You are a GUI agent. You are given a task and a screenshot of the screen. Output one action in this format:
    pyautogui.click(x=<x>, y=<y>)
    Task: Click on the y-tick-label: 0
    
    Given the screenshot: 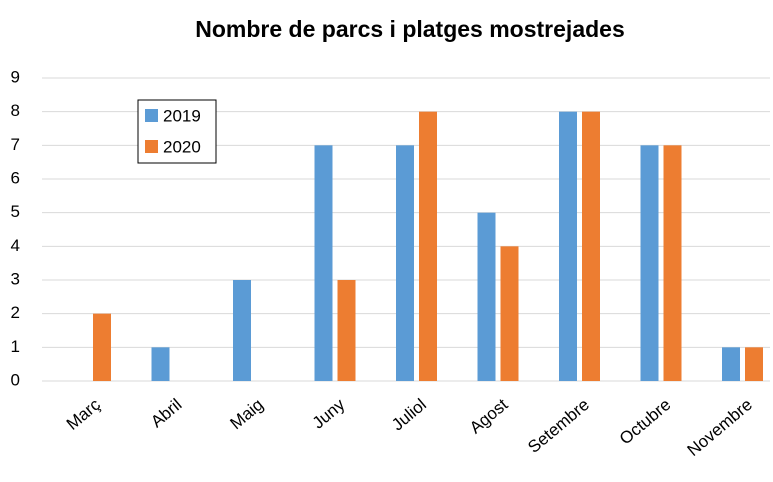 What is the action you would take?
    pyautogui.click(x=15, y=379)
    